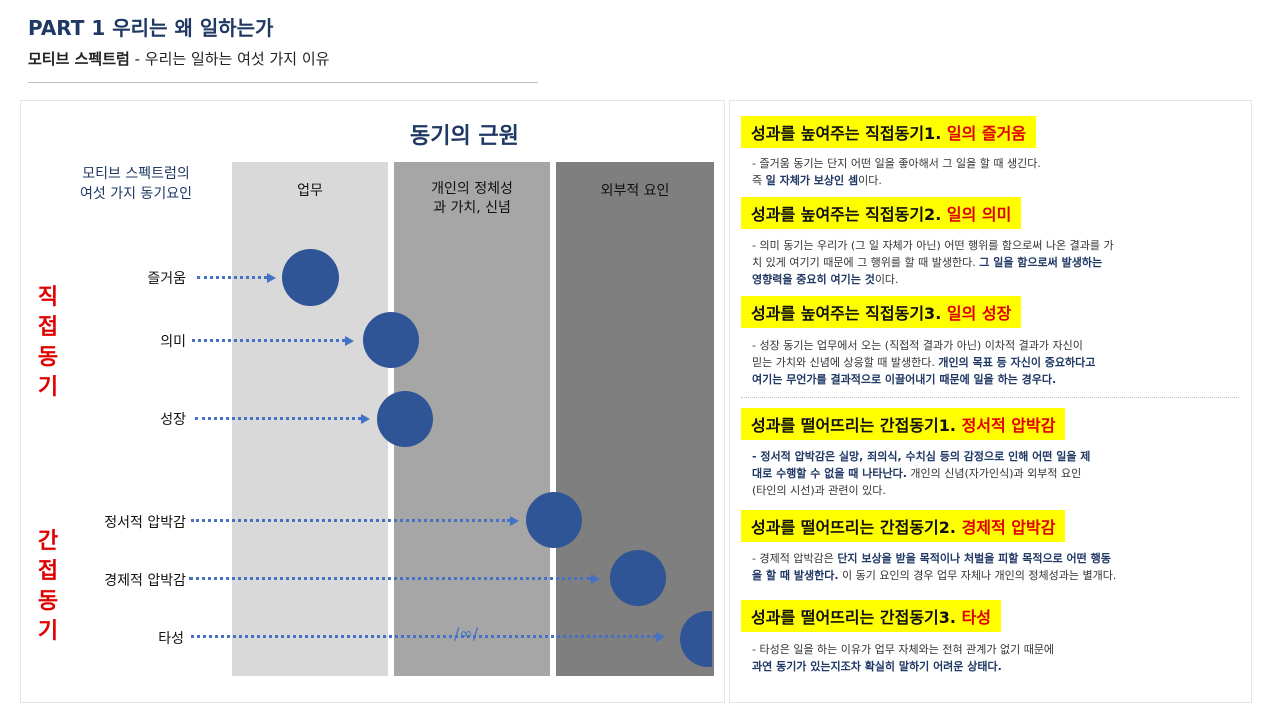  I want to click on section-title-inertia: 성과를 떨어뜨리는 간접동기3. 타성, so click(871, 616).